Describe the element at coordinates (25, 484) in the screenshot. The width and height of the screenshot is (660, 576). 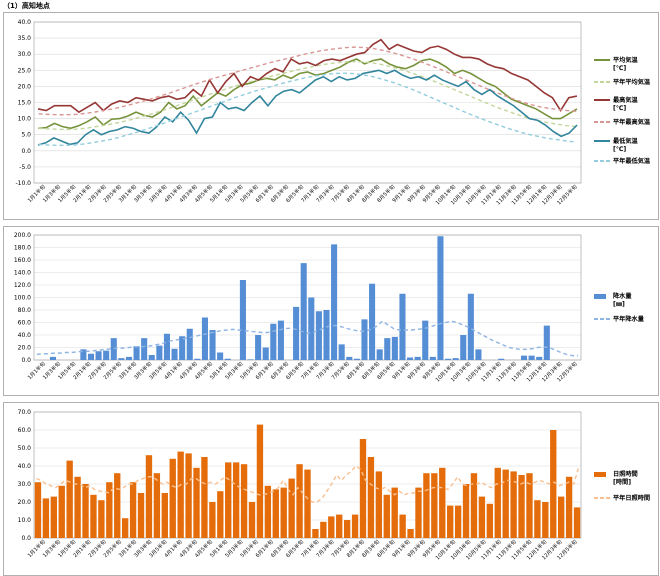
I see `sun-y-tick-label: 30.0` at that location.